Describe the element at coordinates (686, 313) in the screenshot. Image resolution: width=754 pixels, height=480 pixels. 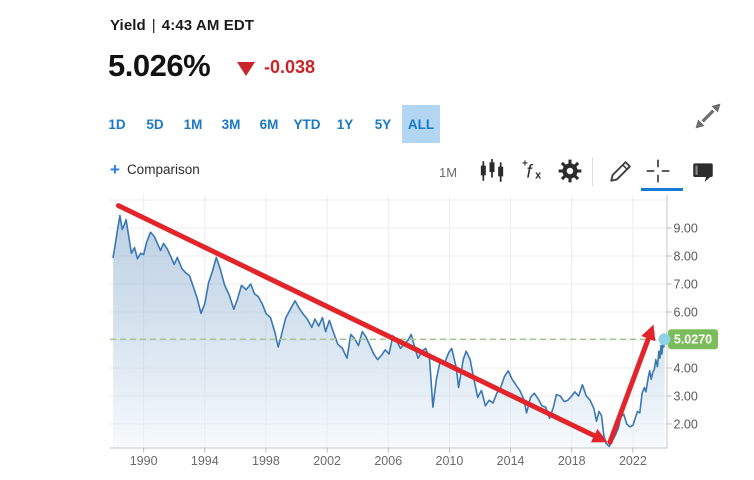
I see `svg-text: 6.00` at that location.